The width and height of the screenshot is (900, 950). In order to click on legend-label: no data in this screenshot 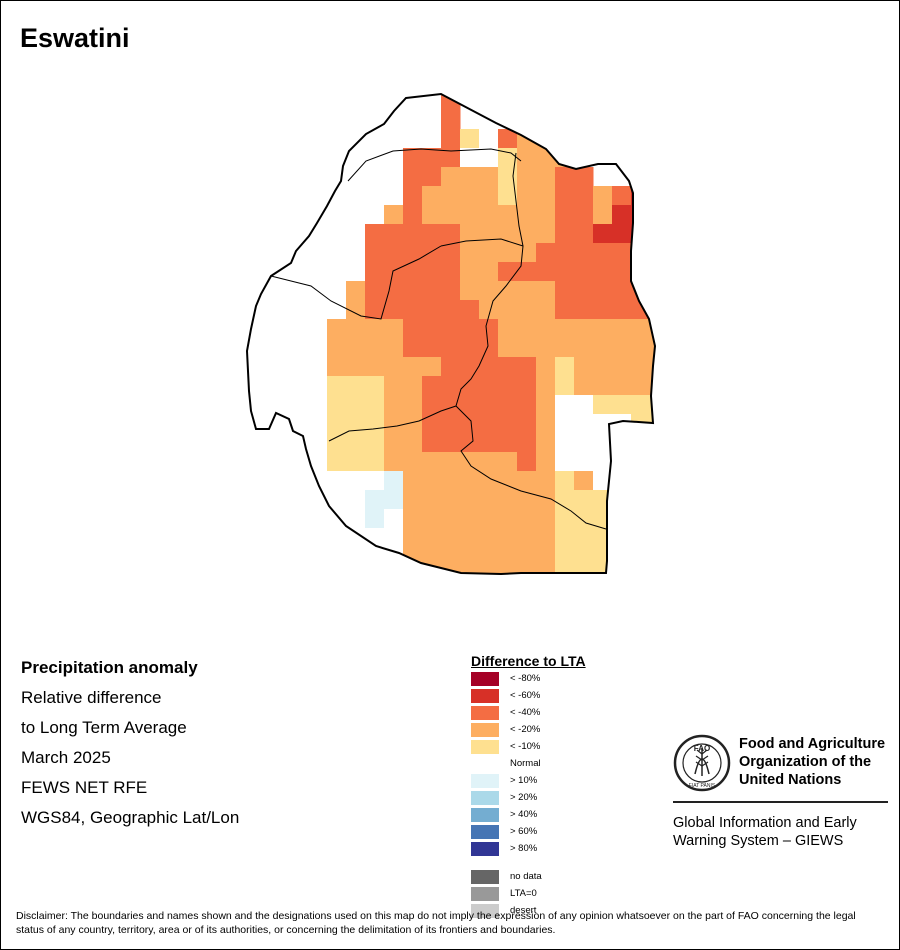, I will do `click(526, 876)`.